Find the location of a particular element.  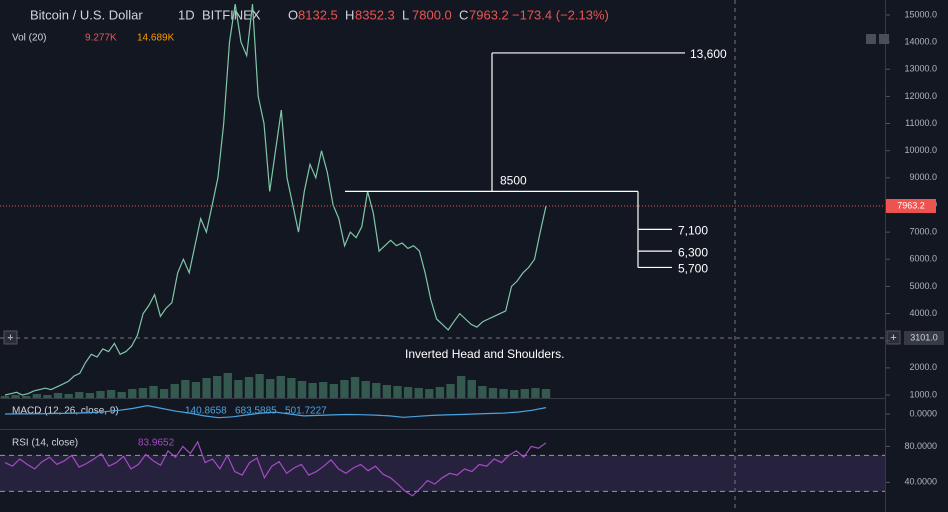

level-label: 8500 is located at coordinates (513, 181).